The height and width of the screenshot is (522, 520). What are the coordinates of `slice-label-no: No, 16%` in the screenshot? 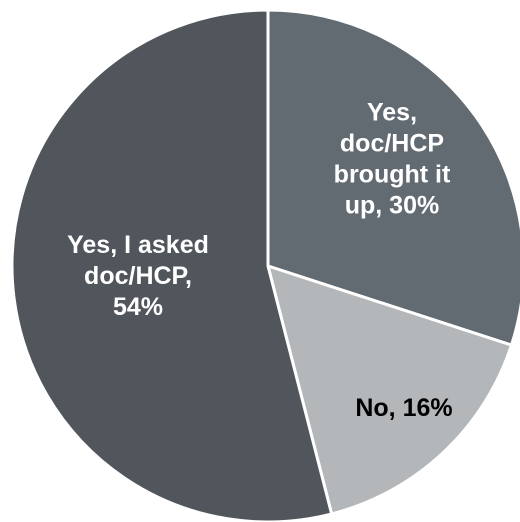 It's located at (403, 408).